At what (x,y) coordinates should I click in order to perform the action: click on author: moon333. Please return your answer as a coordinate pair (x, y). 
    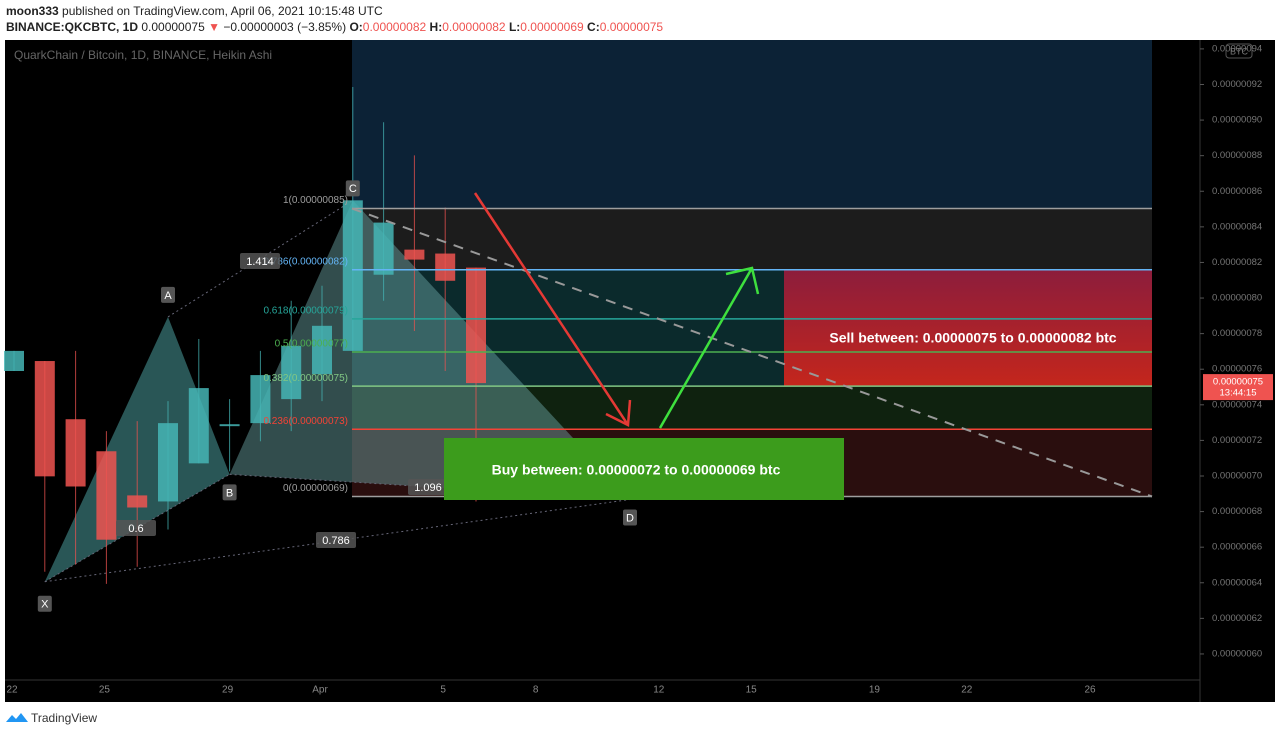
    Looking at the image, I should click on (32, 11).